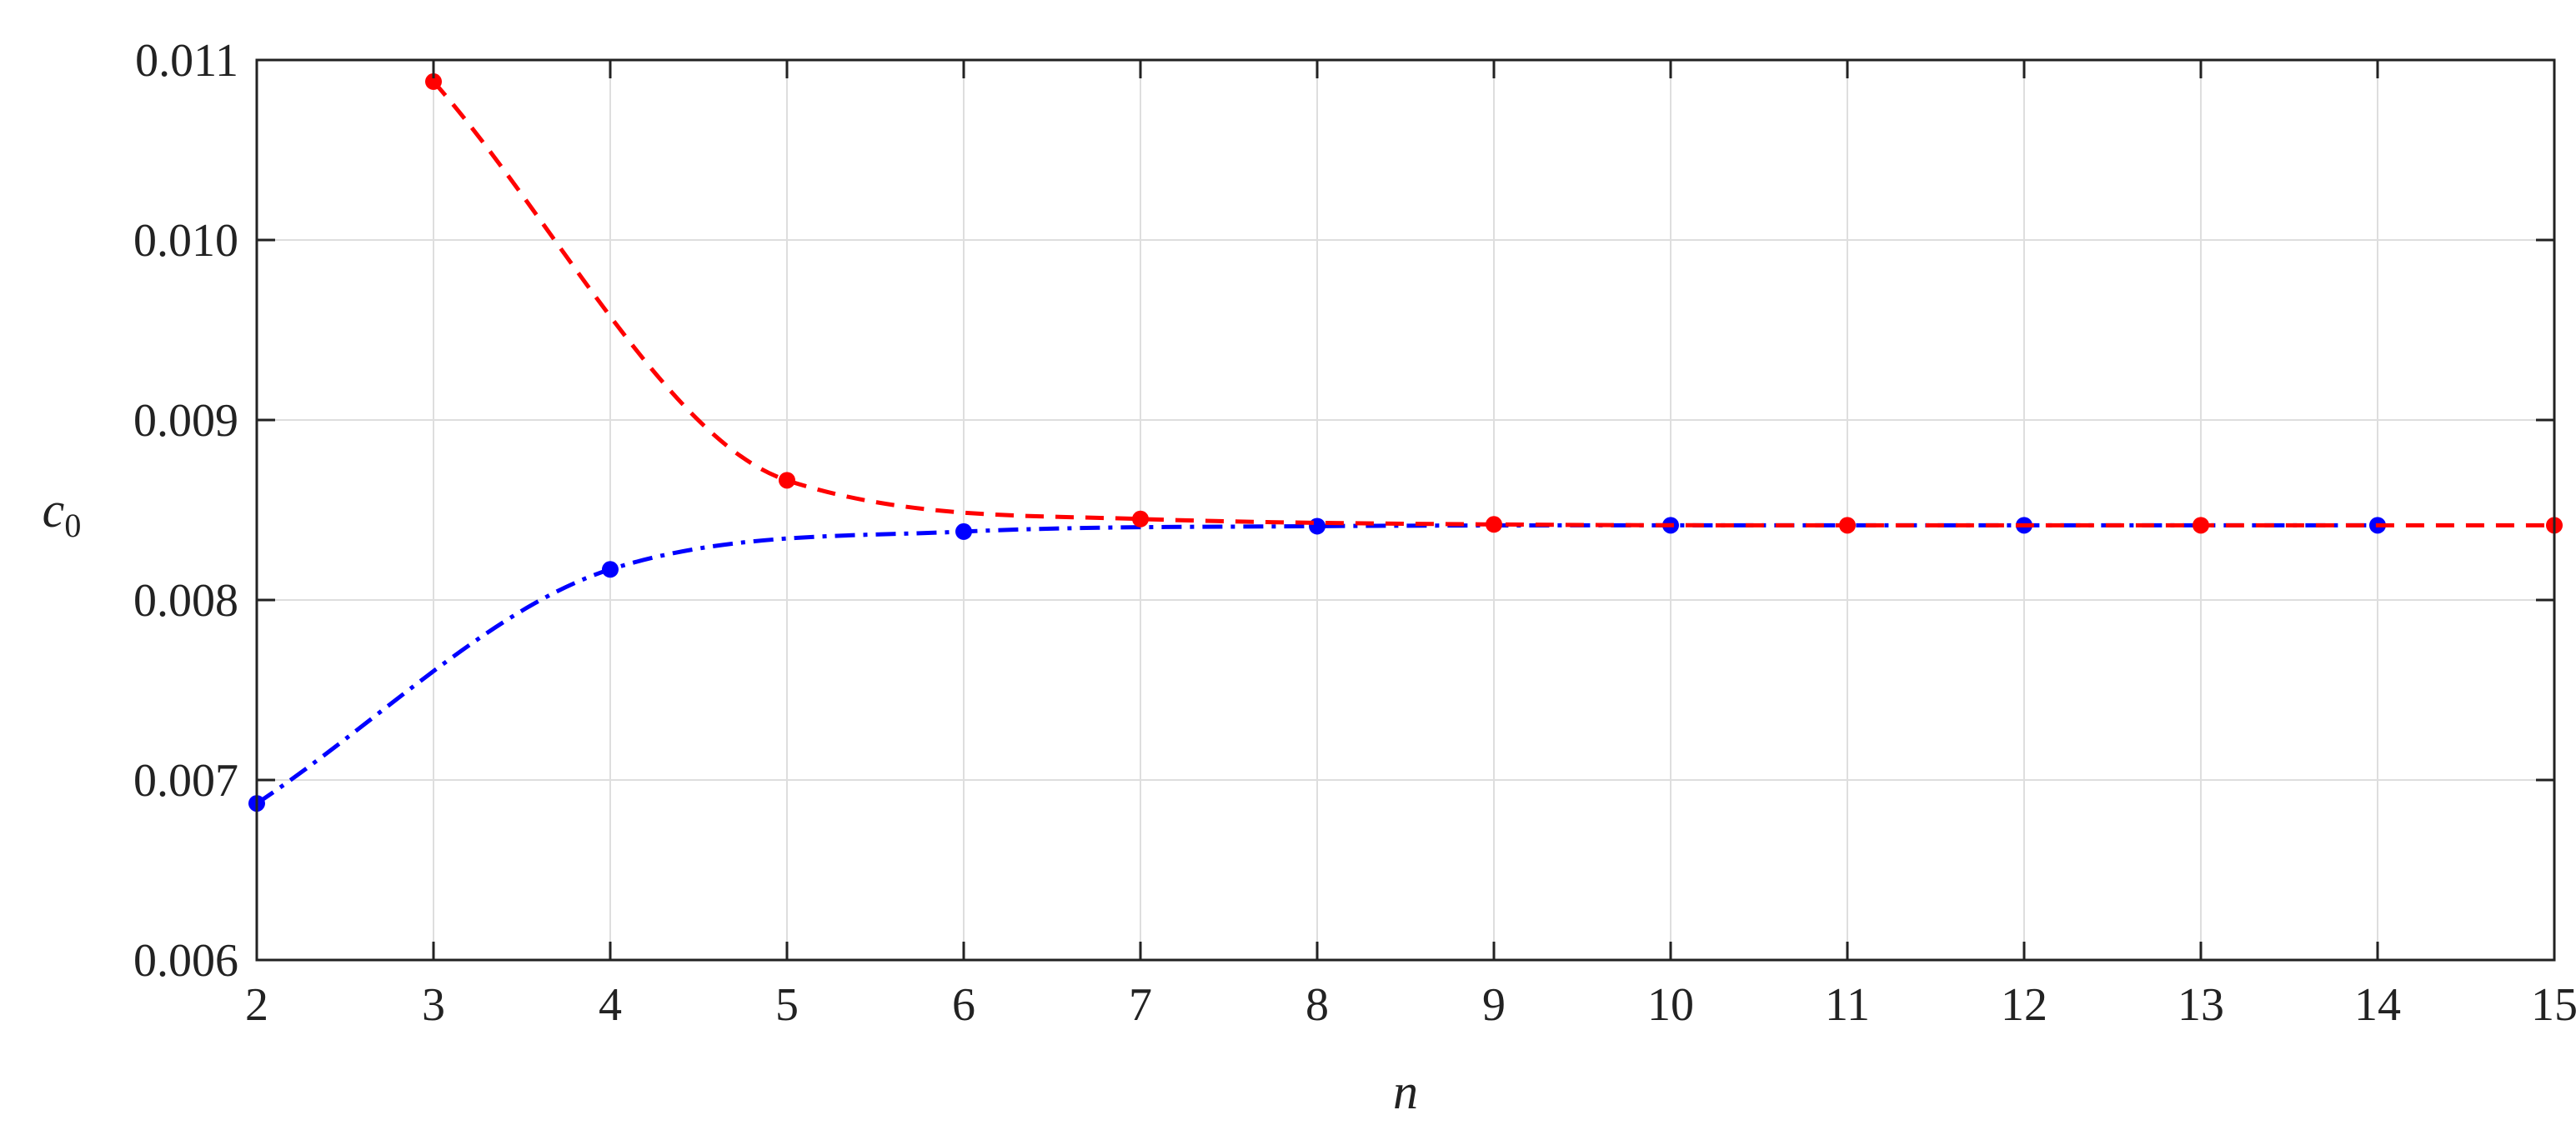 The height and width of the screenshot is (1135, 2576). Describe the element at coordinates (2201, 1005) in the screenshot. I see `x-tick-label: 13` at that location.